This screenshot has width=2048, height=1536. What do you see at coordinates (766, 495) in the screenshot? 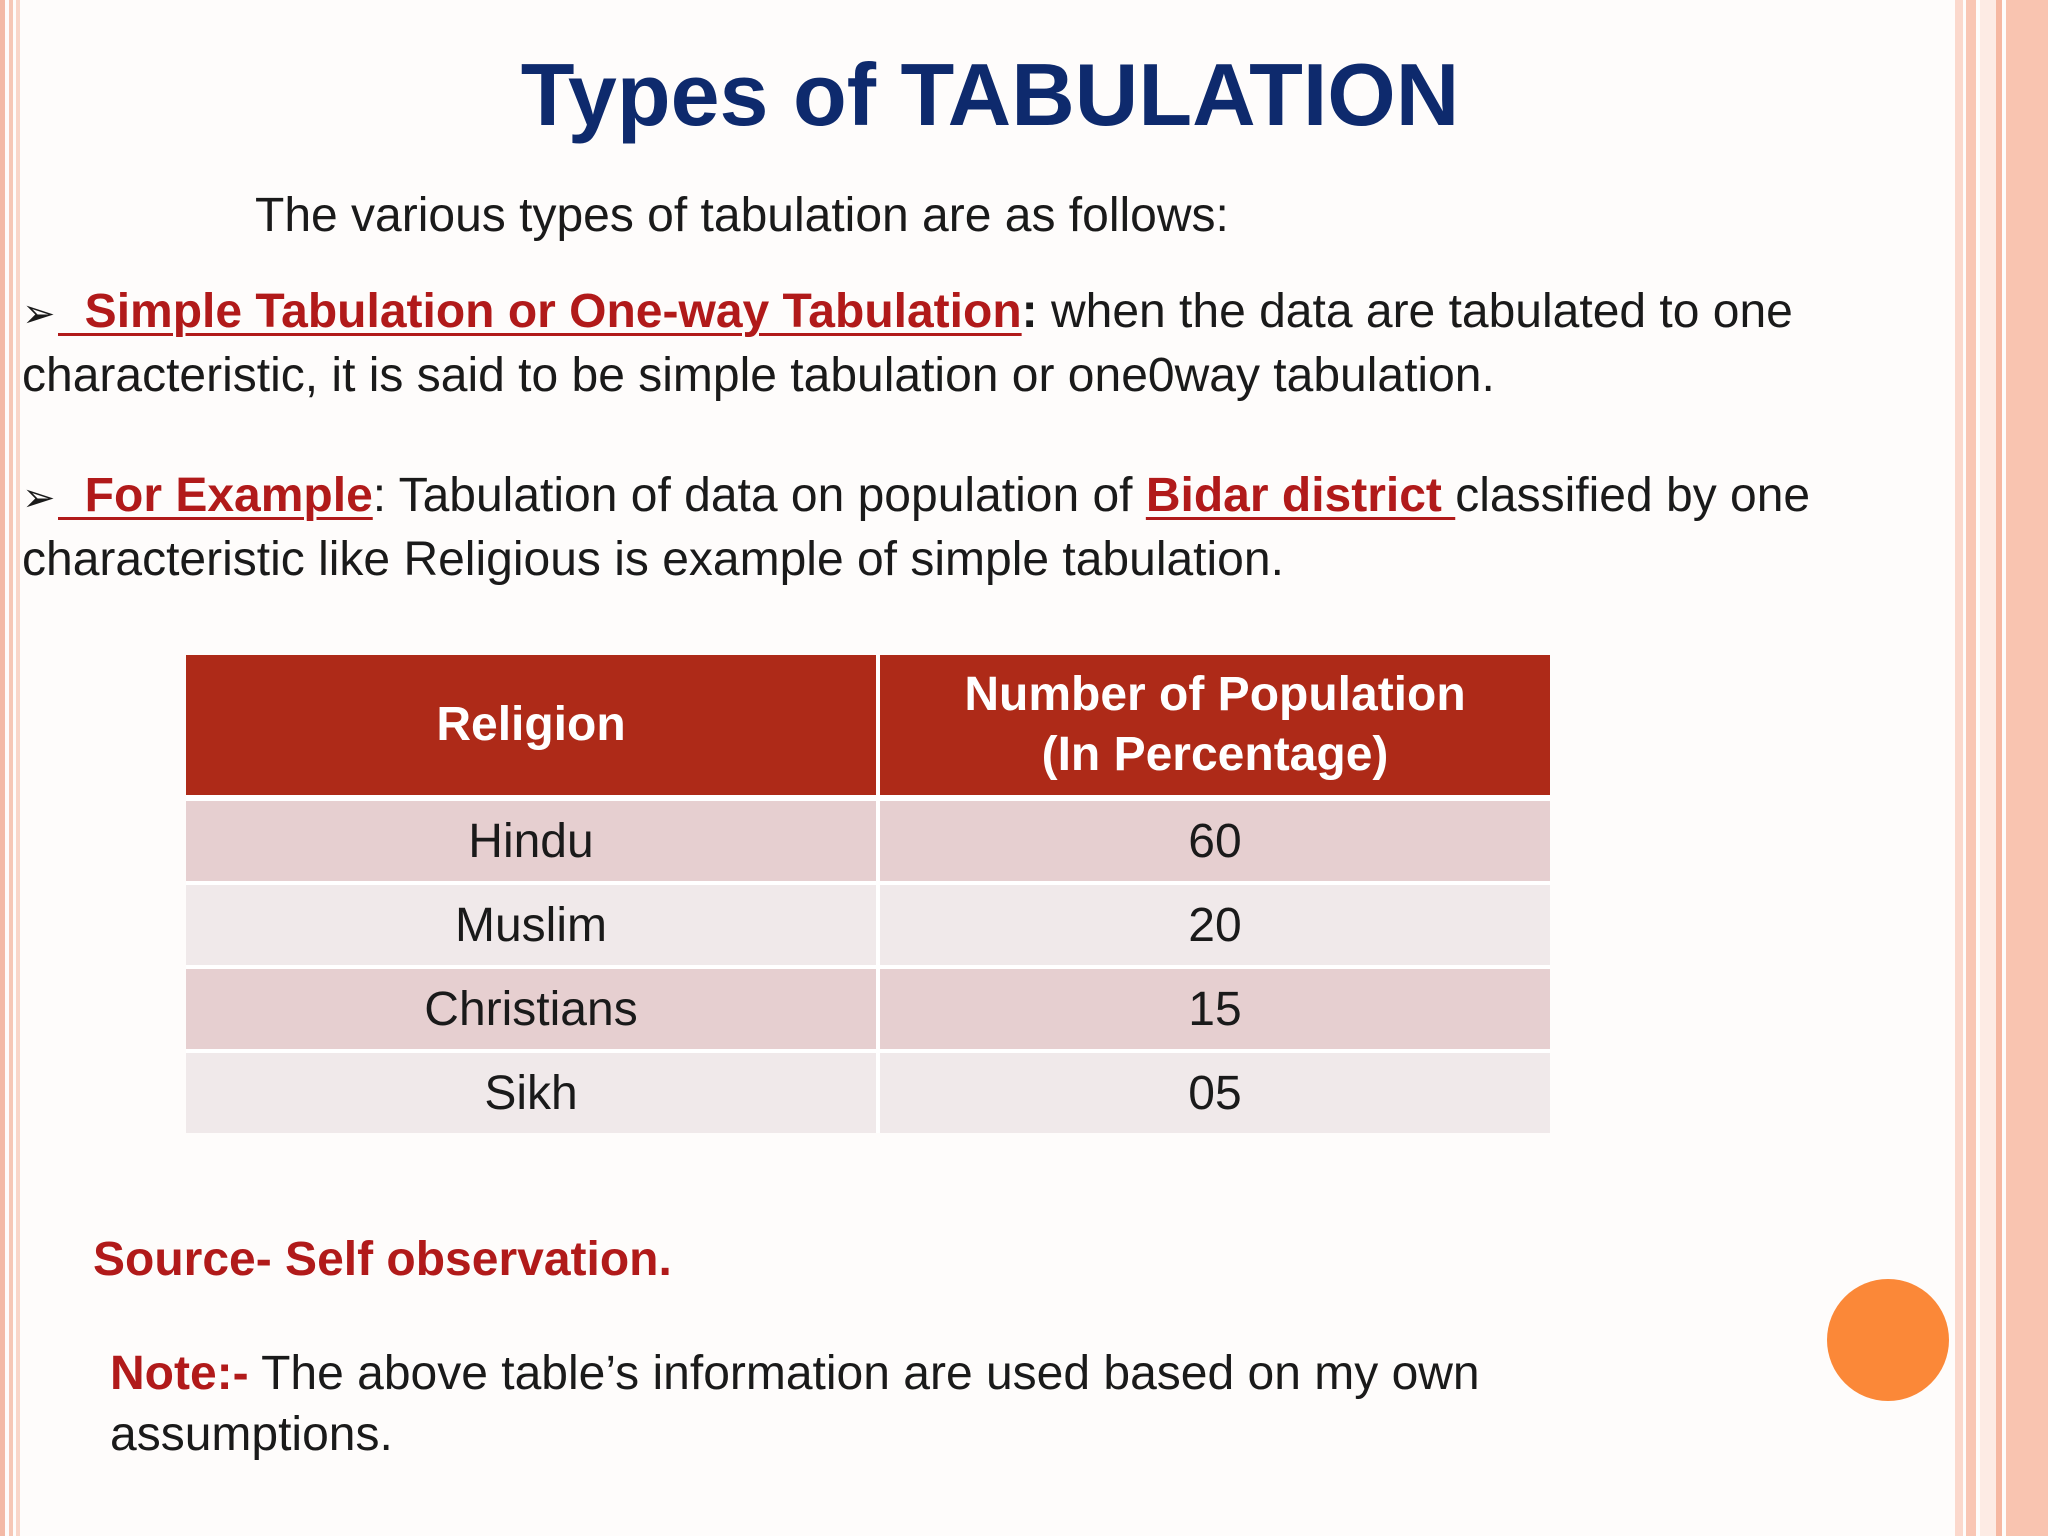
I see `example-text-before: Tabulation of data on population of` at bounding box center [766, 495].